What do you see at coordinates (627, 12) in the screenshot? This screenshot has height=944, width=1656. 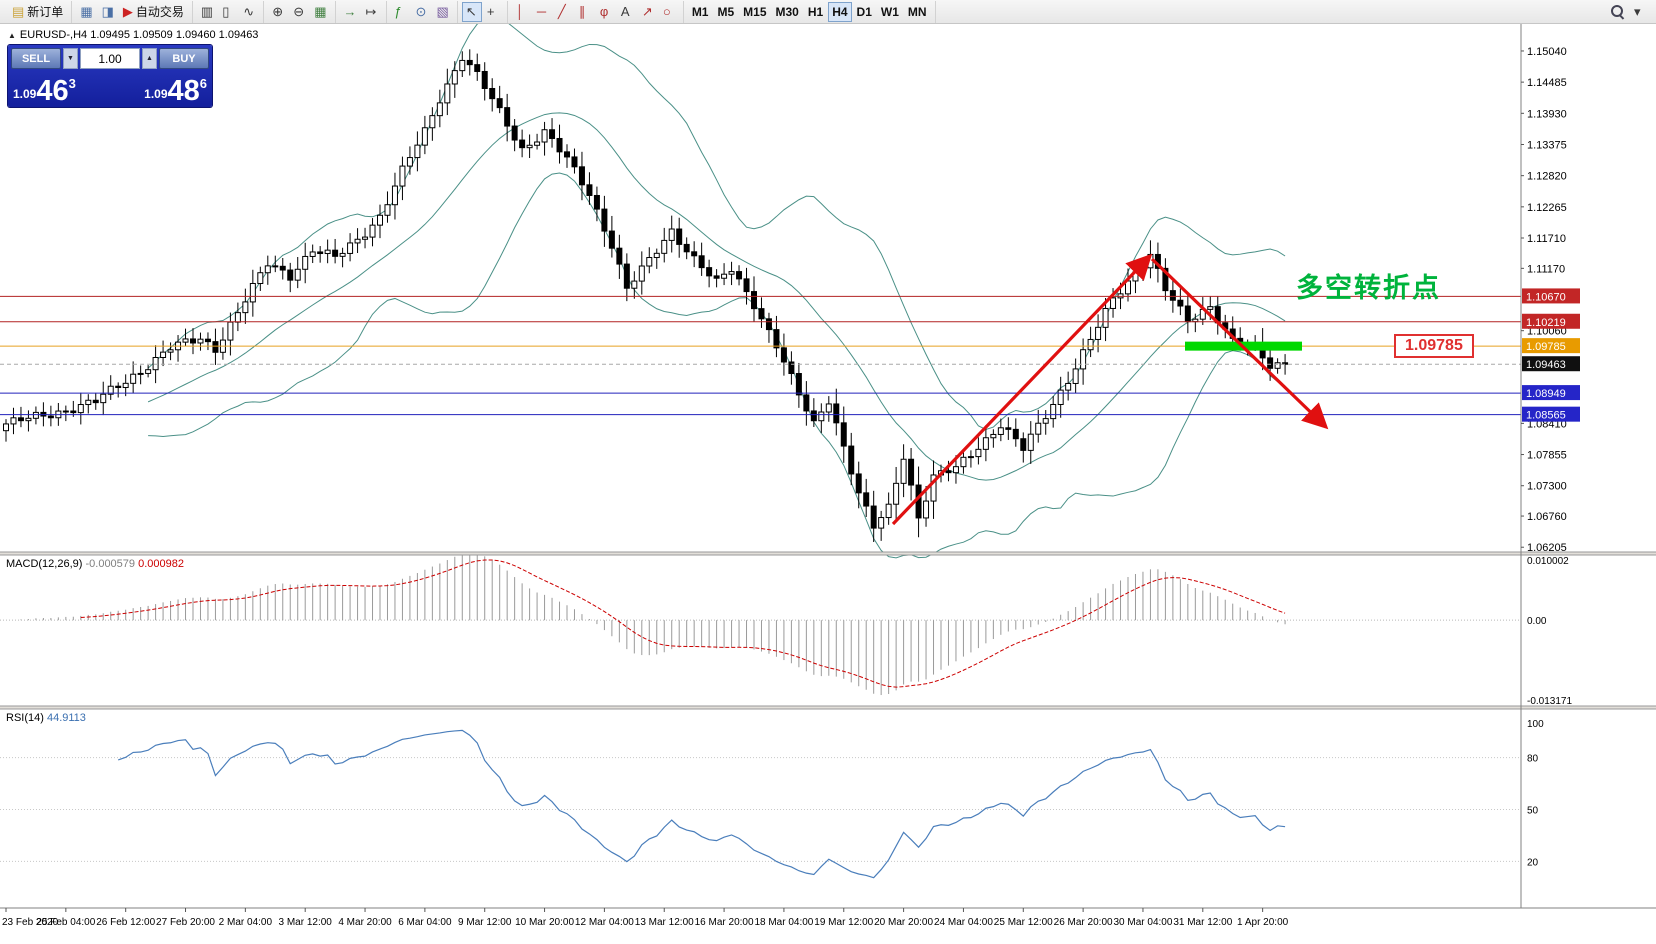 I see `toolbar-text-label-button: A` at bounding box center [627, 12].